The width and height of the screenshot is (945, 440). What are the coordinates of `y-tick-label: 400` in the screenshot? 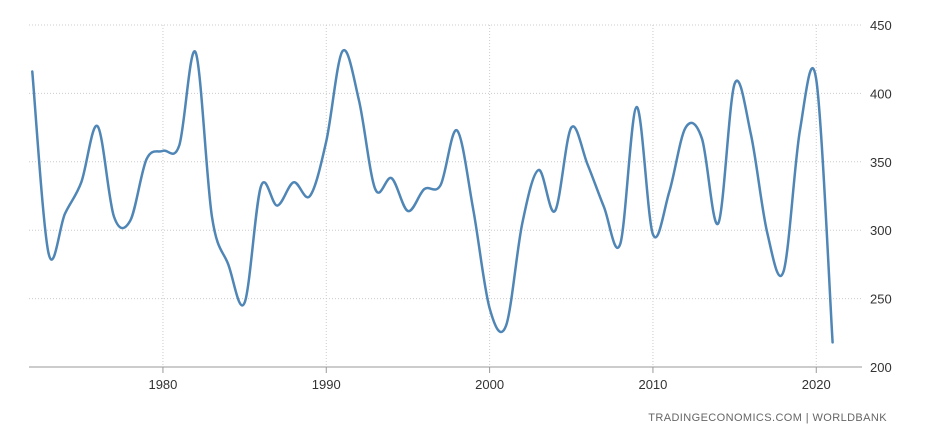 It's located at (881, 93).